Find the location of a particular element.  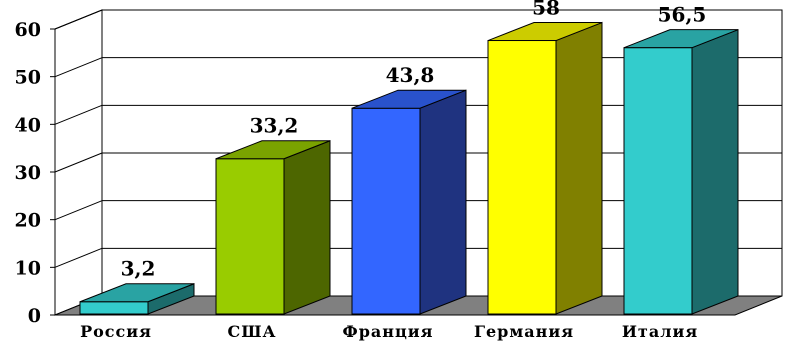

y-tick-label: 0 is located at coordinates (34, 316).